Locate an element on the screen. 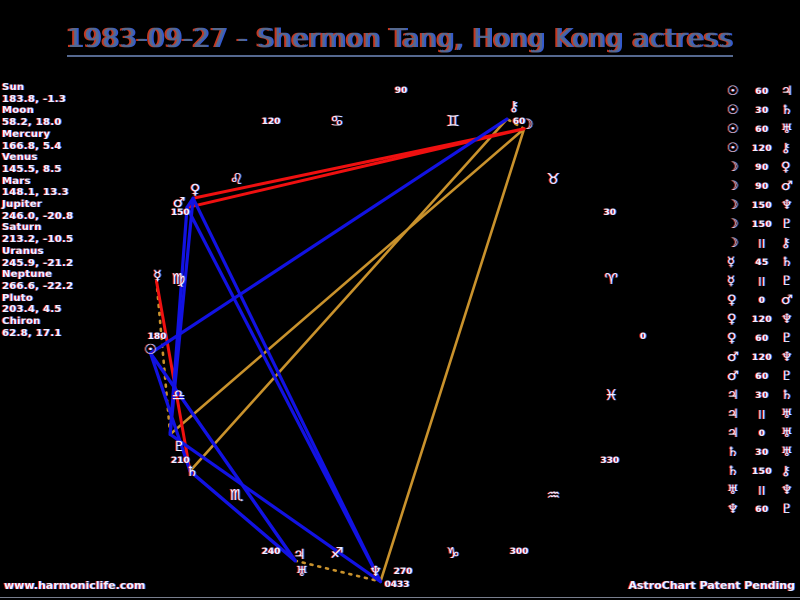 Image resolution: width=800 pixels, height=600 pixels. planet-name-neptune: Neptune is located at coordinates (27, 275).